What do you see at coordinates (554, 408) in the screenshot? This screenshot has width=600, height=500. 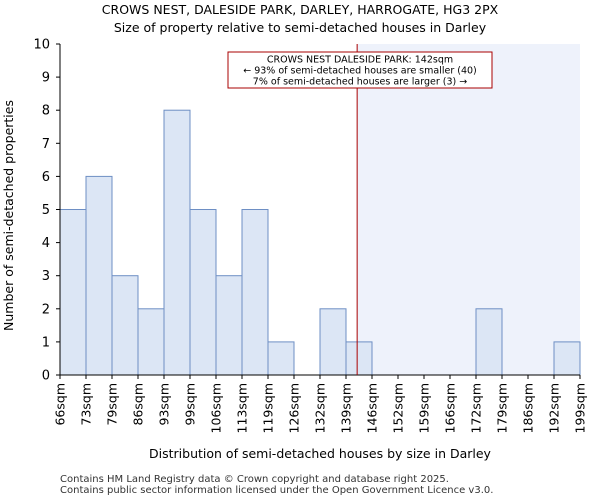 I see `x-tick-label: 192sqm` at bounding box center [554, 408].